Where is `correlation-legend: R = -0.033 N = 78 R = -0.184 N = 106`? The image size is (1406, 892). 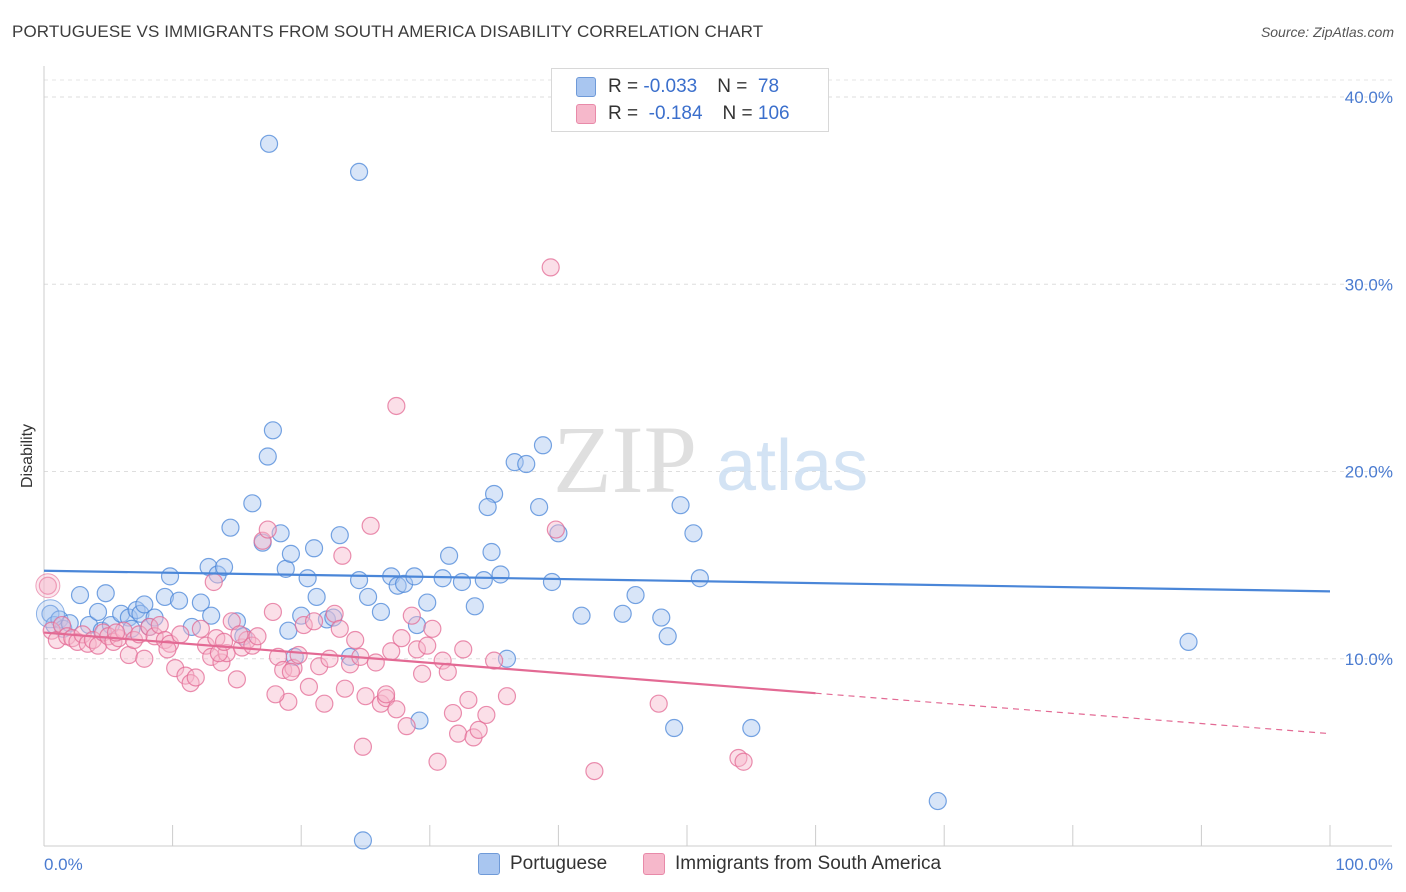 correlation-legend: R = -0.033 N = 78 R = -0.184 N = 106 is located at coordinates (690, 100).